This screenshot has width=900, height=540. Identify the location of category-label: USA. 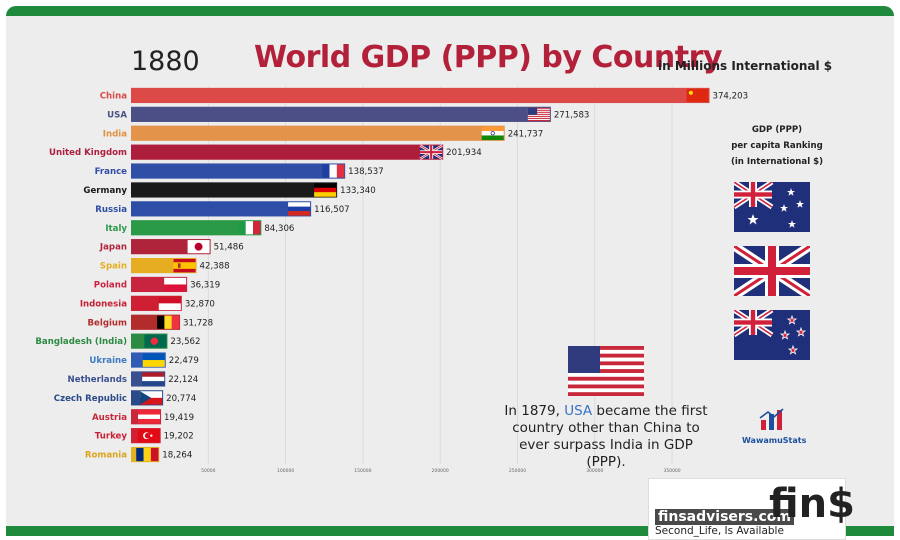
(117, 115).